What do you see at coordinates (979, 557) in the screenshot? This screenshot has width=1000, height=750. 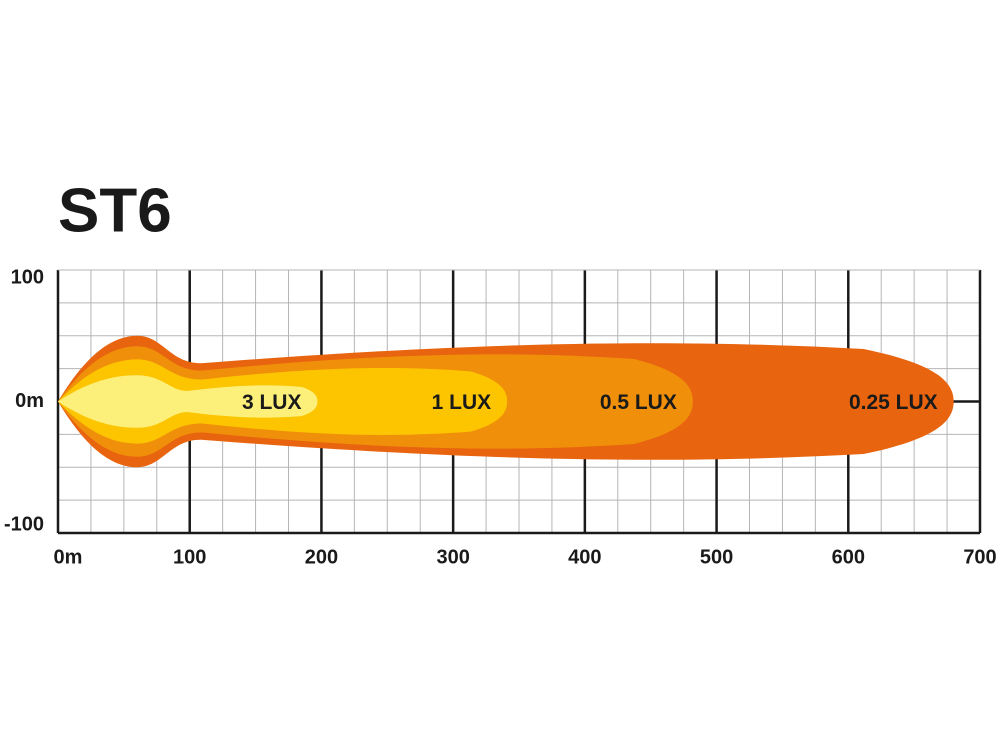 I see `x-tick-label: 700` at bounding box center [979, 557].